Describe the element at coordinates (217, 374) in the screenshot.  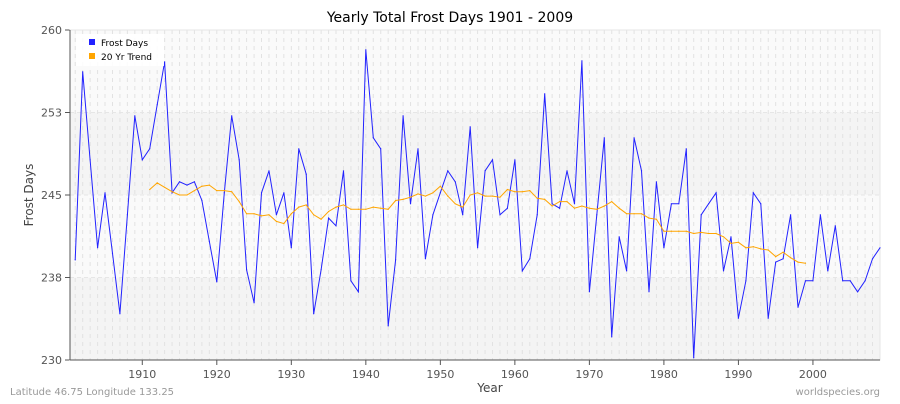
I see `x-tick-label: 1920` at that location.